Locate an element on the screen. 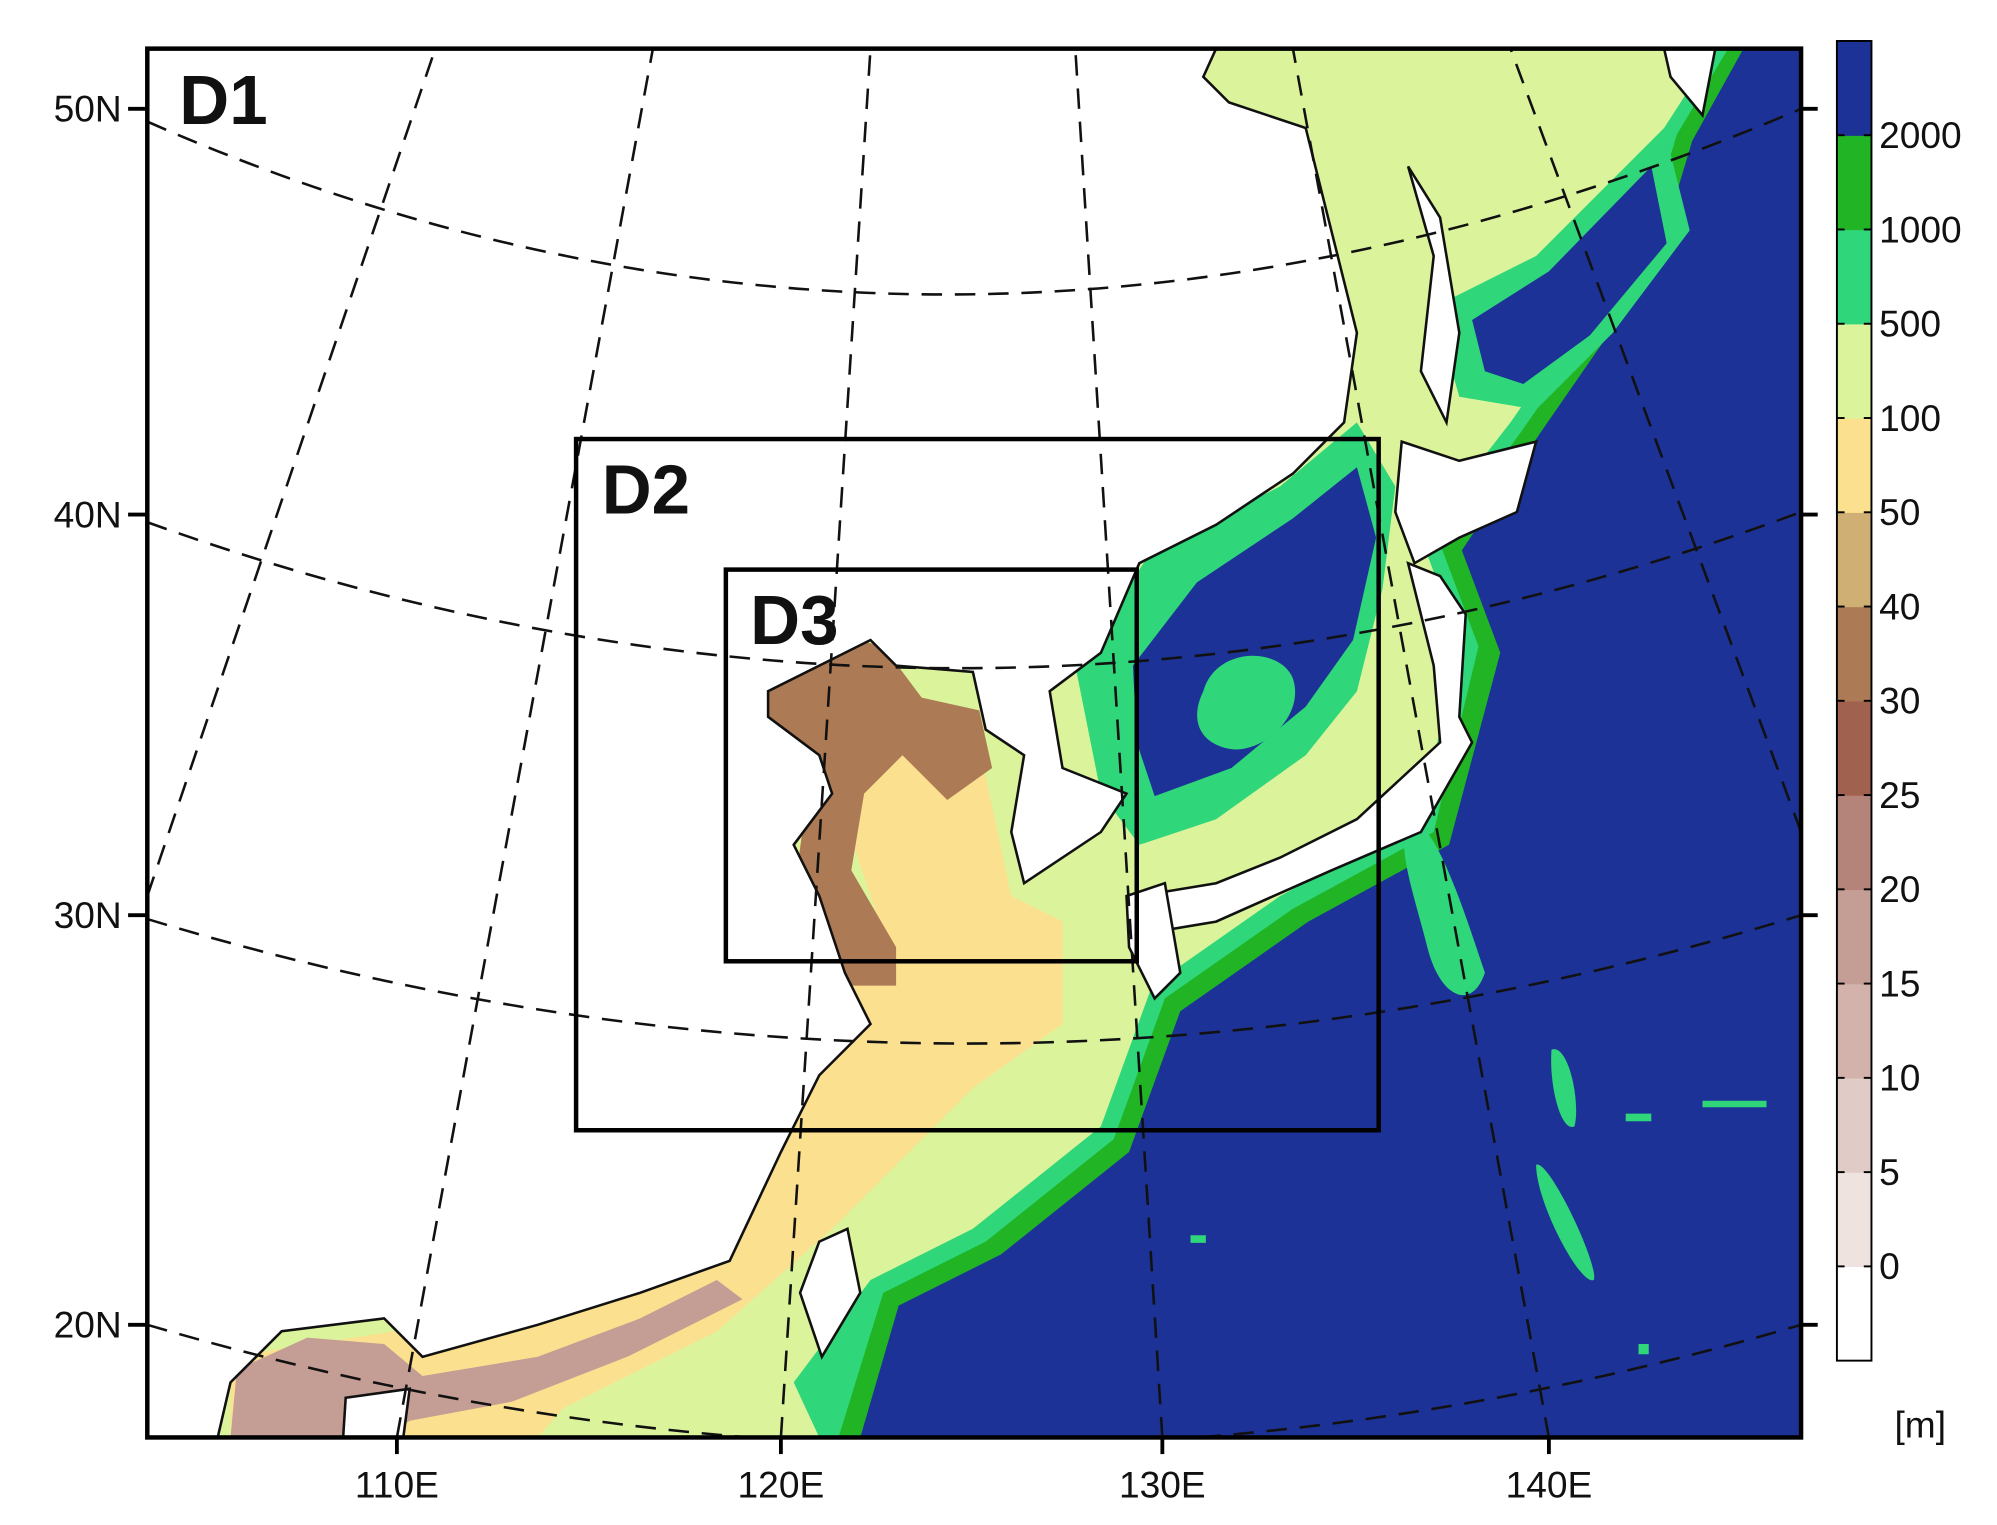 The image size is (1997, 1525). colorbar-label: 0 is located at coordinates (1889, 1266).